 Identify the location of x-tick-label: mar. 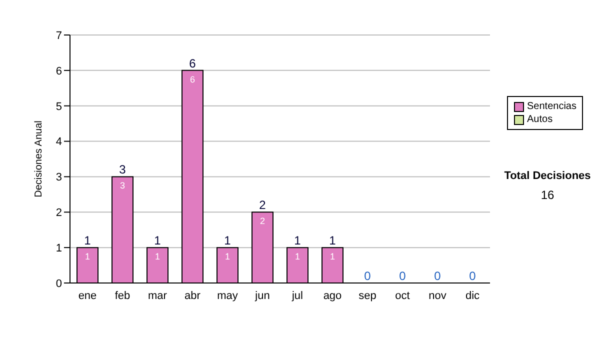
(158, 296).